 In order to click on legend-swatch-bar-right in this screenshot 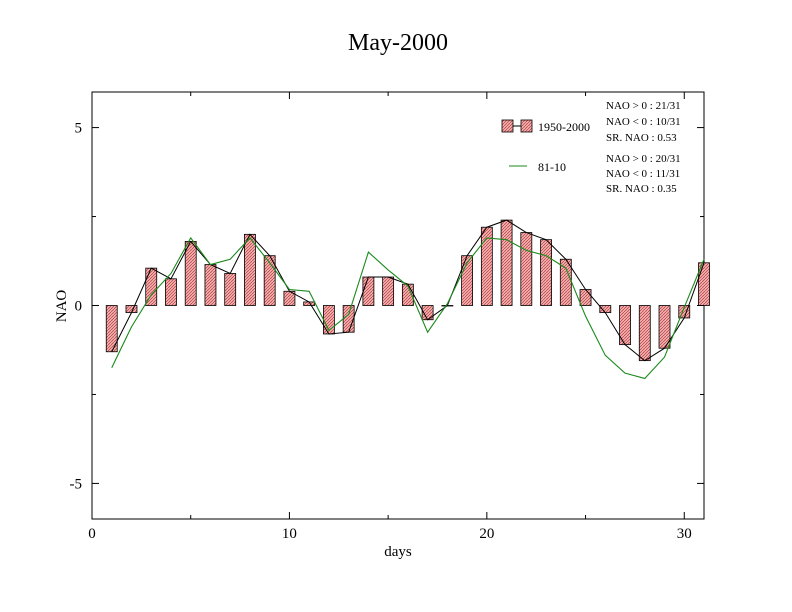, I will do `click(526, 126)`.